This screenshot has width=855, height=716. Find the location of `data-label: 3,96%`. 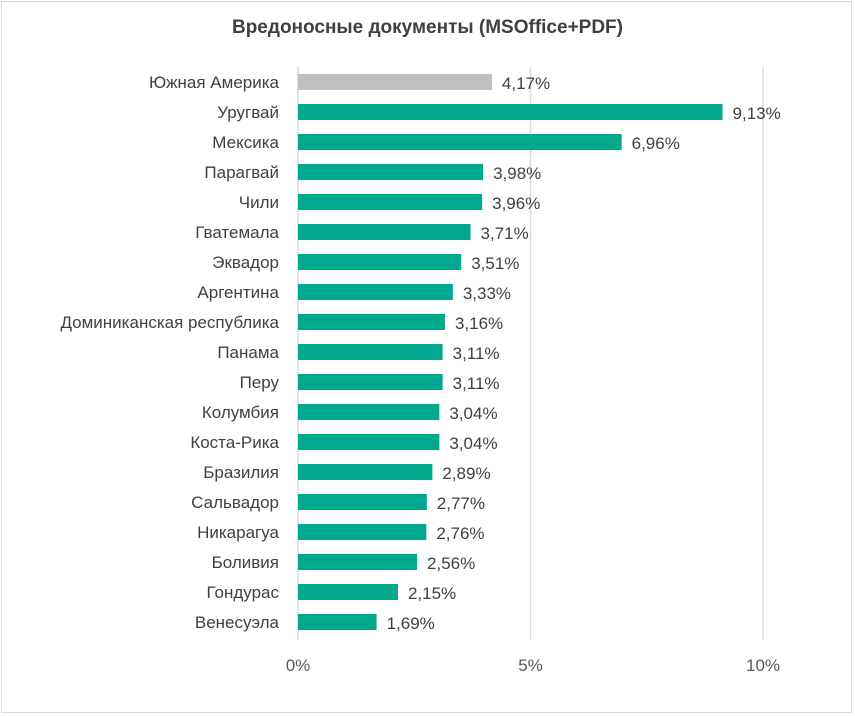

data-label: 3,96% is located at coordinates (516, 203).